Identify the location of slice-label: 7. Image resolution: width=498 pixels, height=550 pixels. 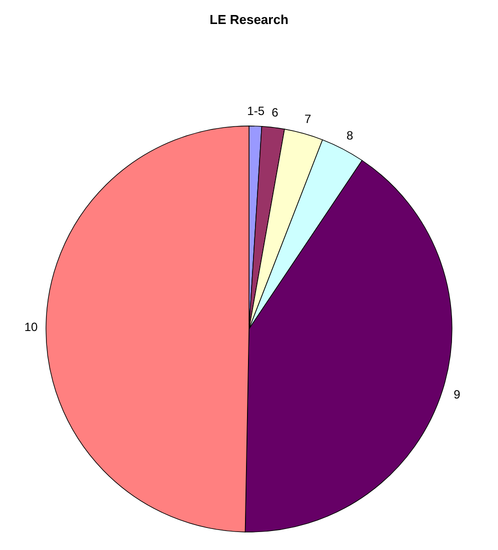
(308, 119).